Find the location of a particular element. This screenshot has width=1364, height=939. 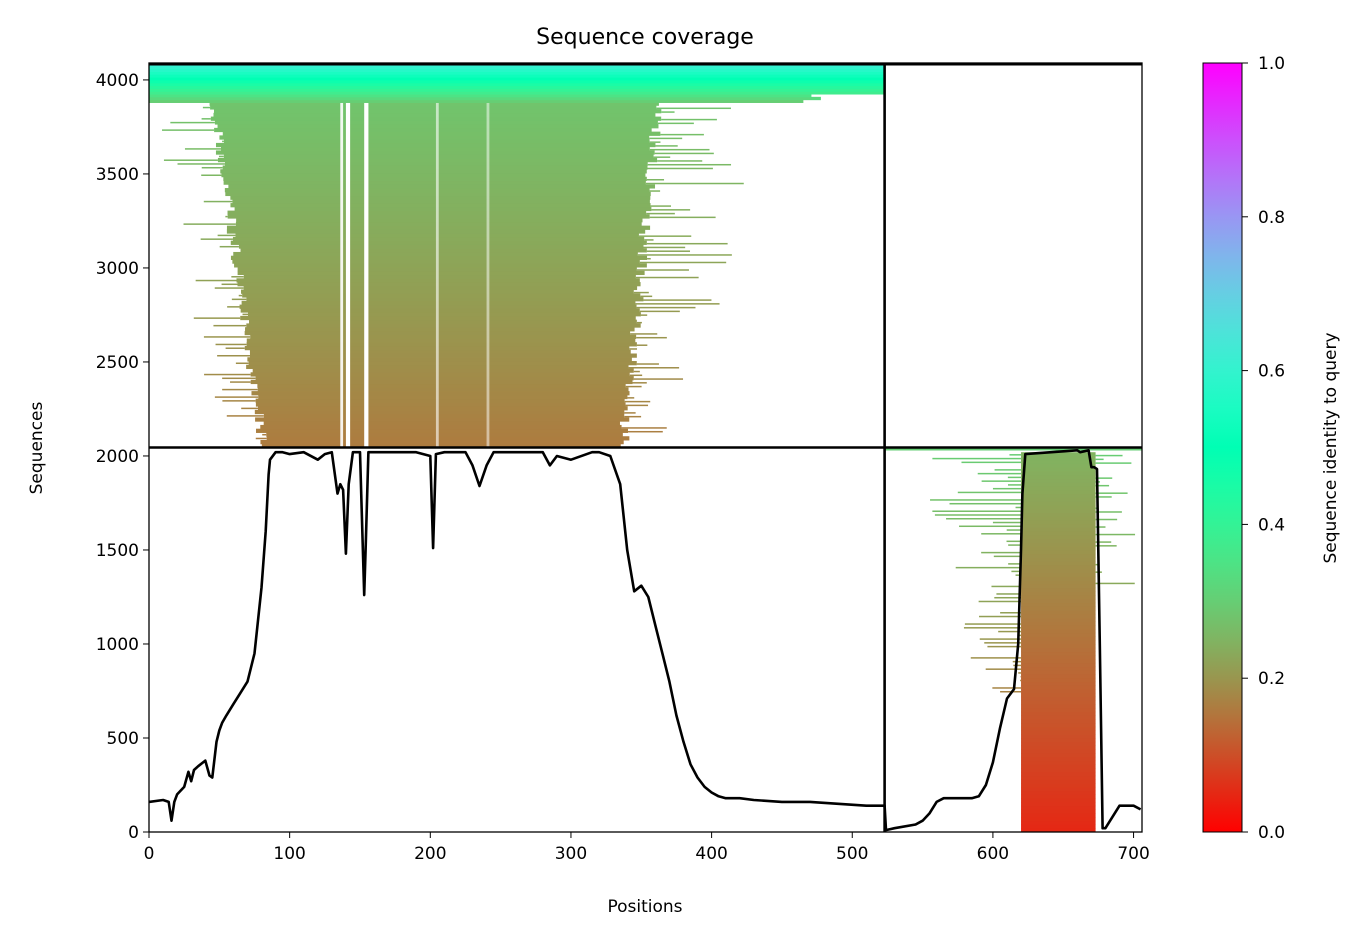

colorbar-label: Sequence identity to query is located at coordinates (1331, 447).